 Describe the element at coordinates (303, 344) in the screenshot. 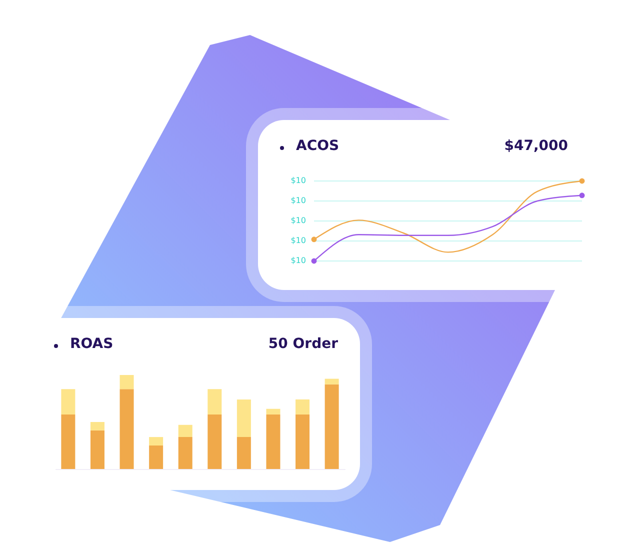

I see `chart-subtitle: 50 Order` at that location.